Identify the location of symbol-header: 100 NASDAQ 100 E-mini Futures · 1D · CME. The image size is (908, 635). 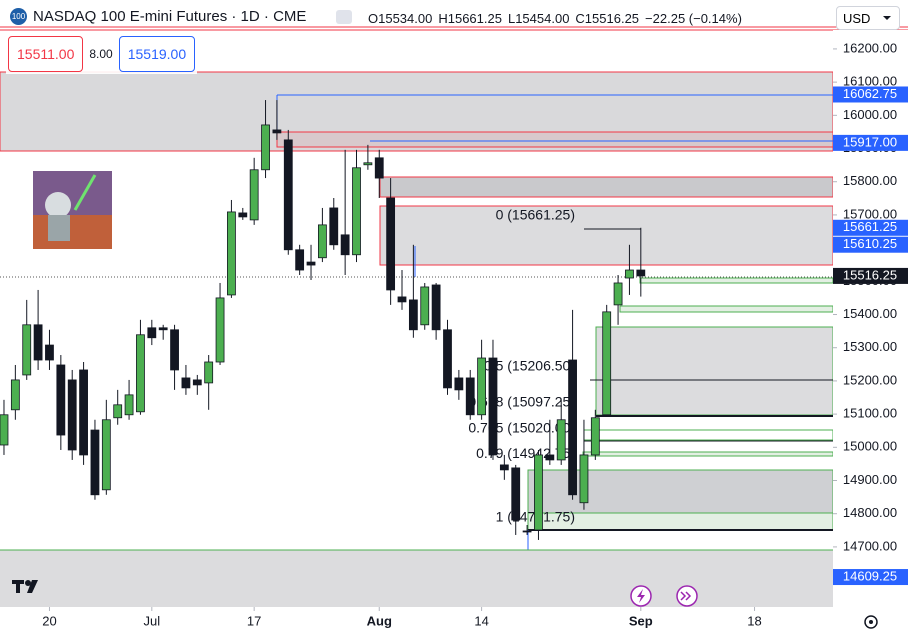
(158, 16).